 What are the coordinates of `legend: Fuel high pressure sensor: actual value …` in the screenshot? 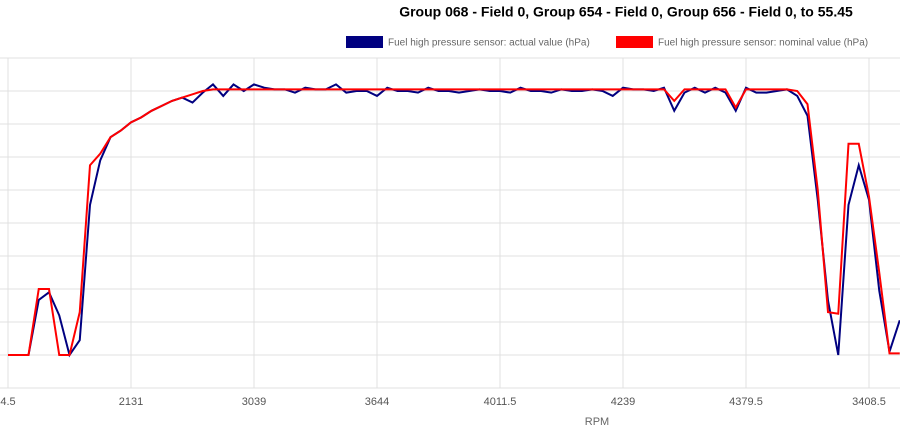 It's located at (607, 42).